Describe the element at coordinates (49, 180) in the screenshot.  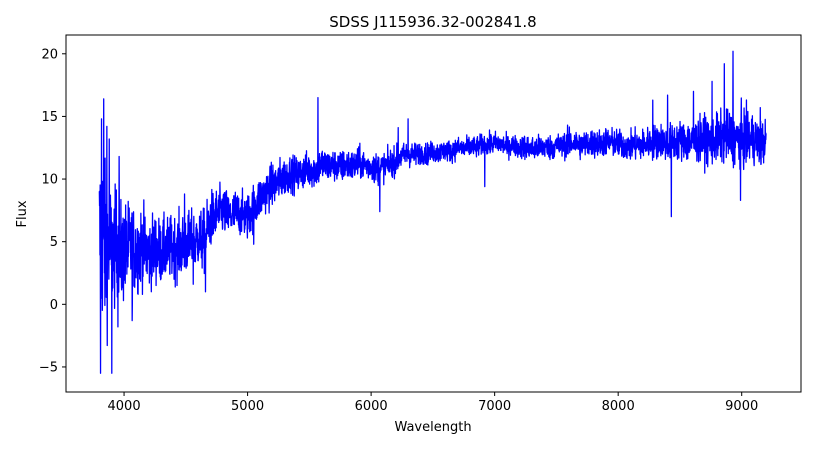
I see `y-tick-label: 10` at that location.